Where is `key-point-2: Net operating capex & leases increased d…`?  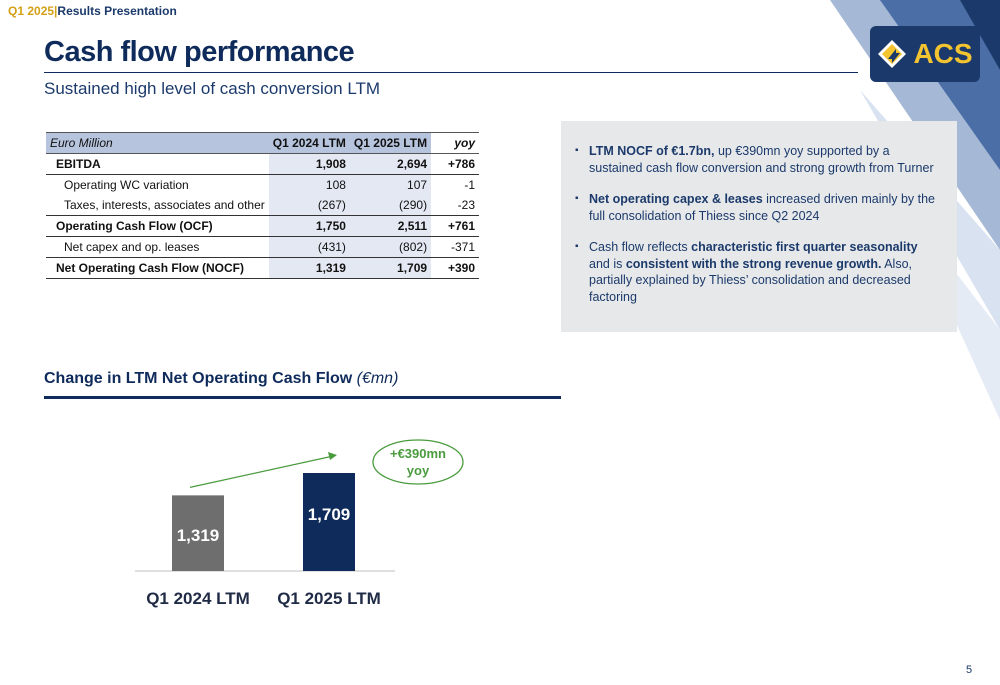
key-point-2: Net operating capex & leases increased d… is located at coordinates (756, 207).